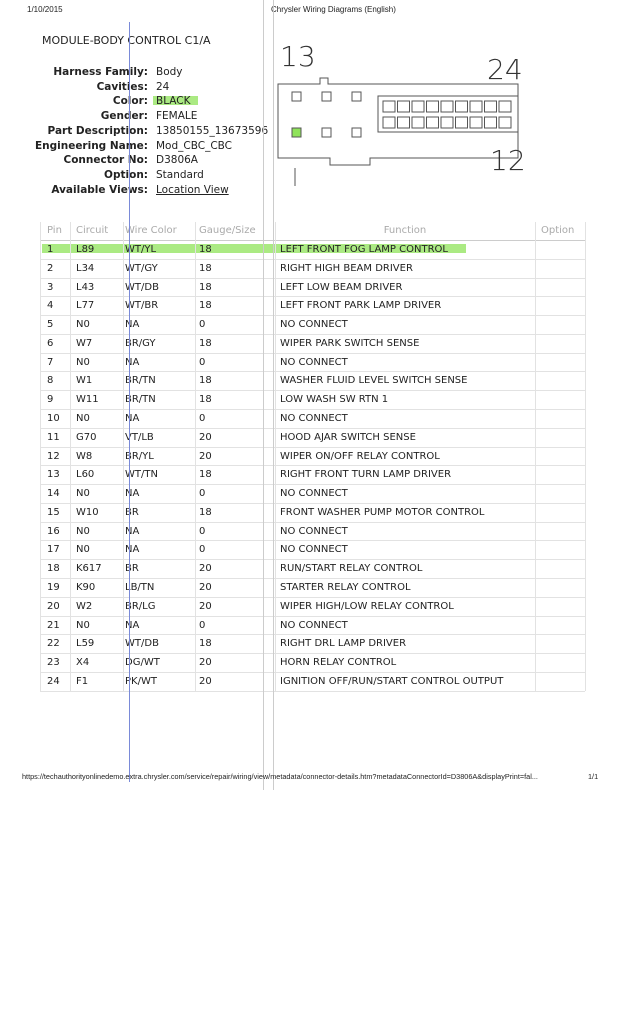 Image resolution: width=621 pixels, height=1024 pixels. I want to click on print-title: Chrysler Wiring Diagrams (English), so click(333, 9).